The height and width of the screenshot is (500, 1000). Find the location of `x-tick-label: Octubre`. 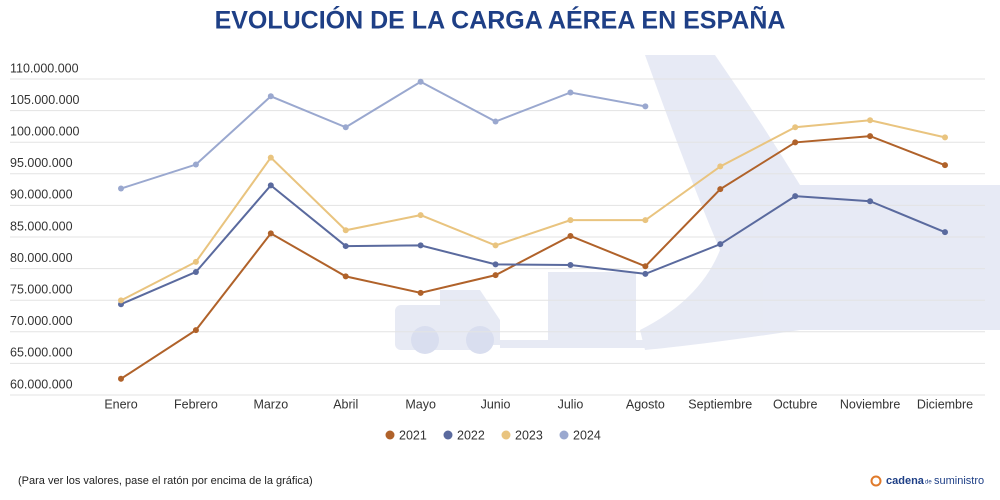

x-tick-label: Octubre is located at coordinates (795, 404).